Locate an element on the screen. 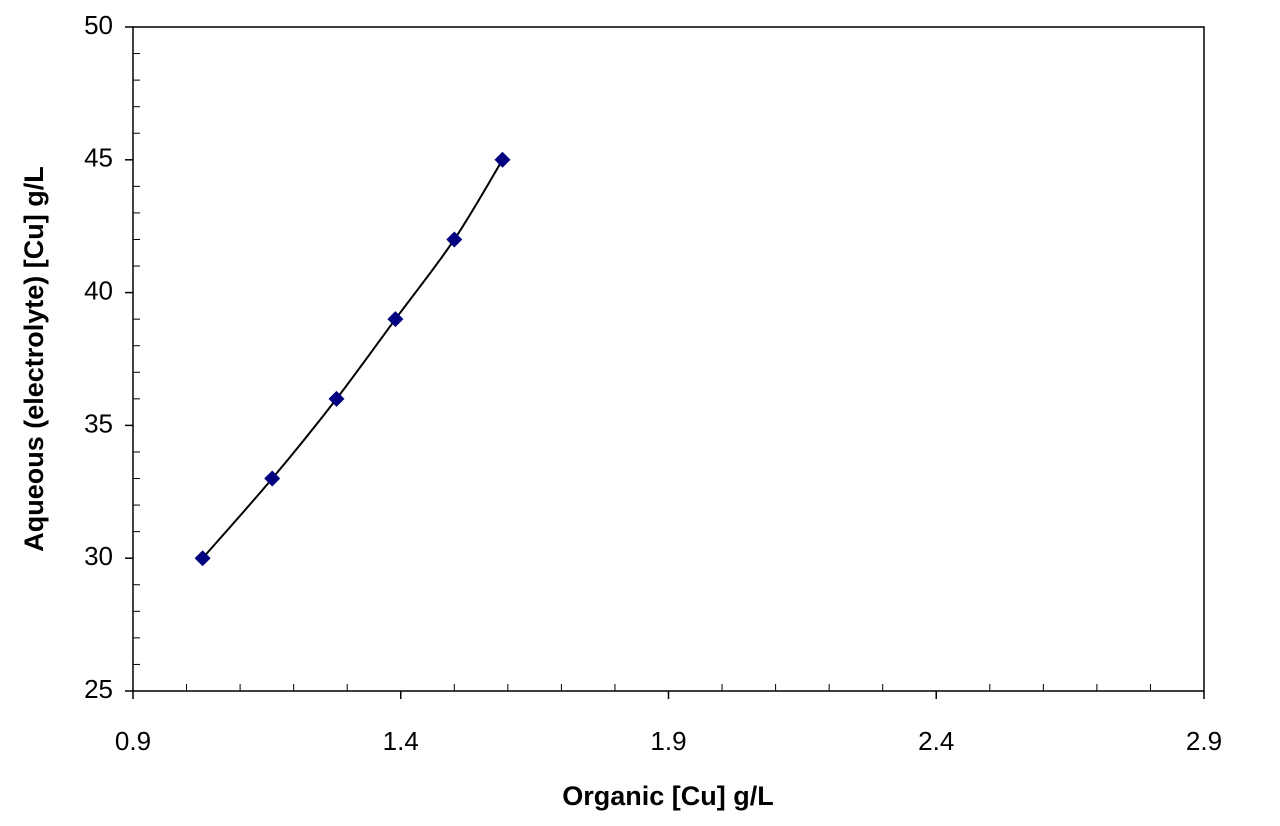 This screenshot has height=826, width=1280. y-tick-label: 40 is located at coordinates (98, 290).